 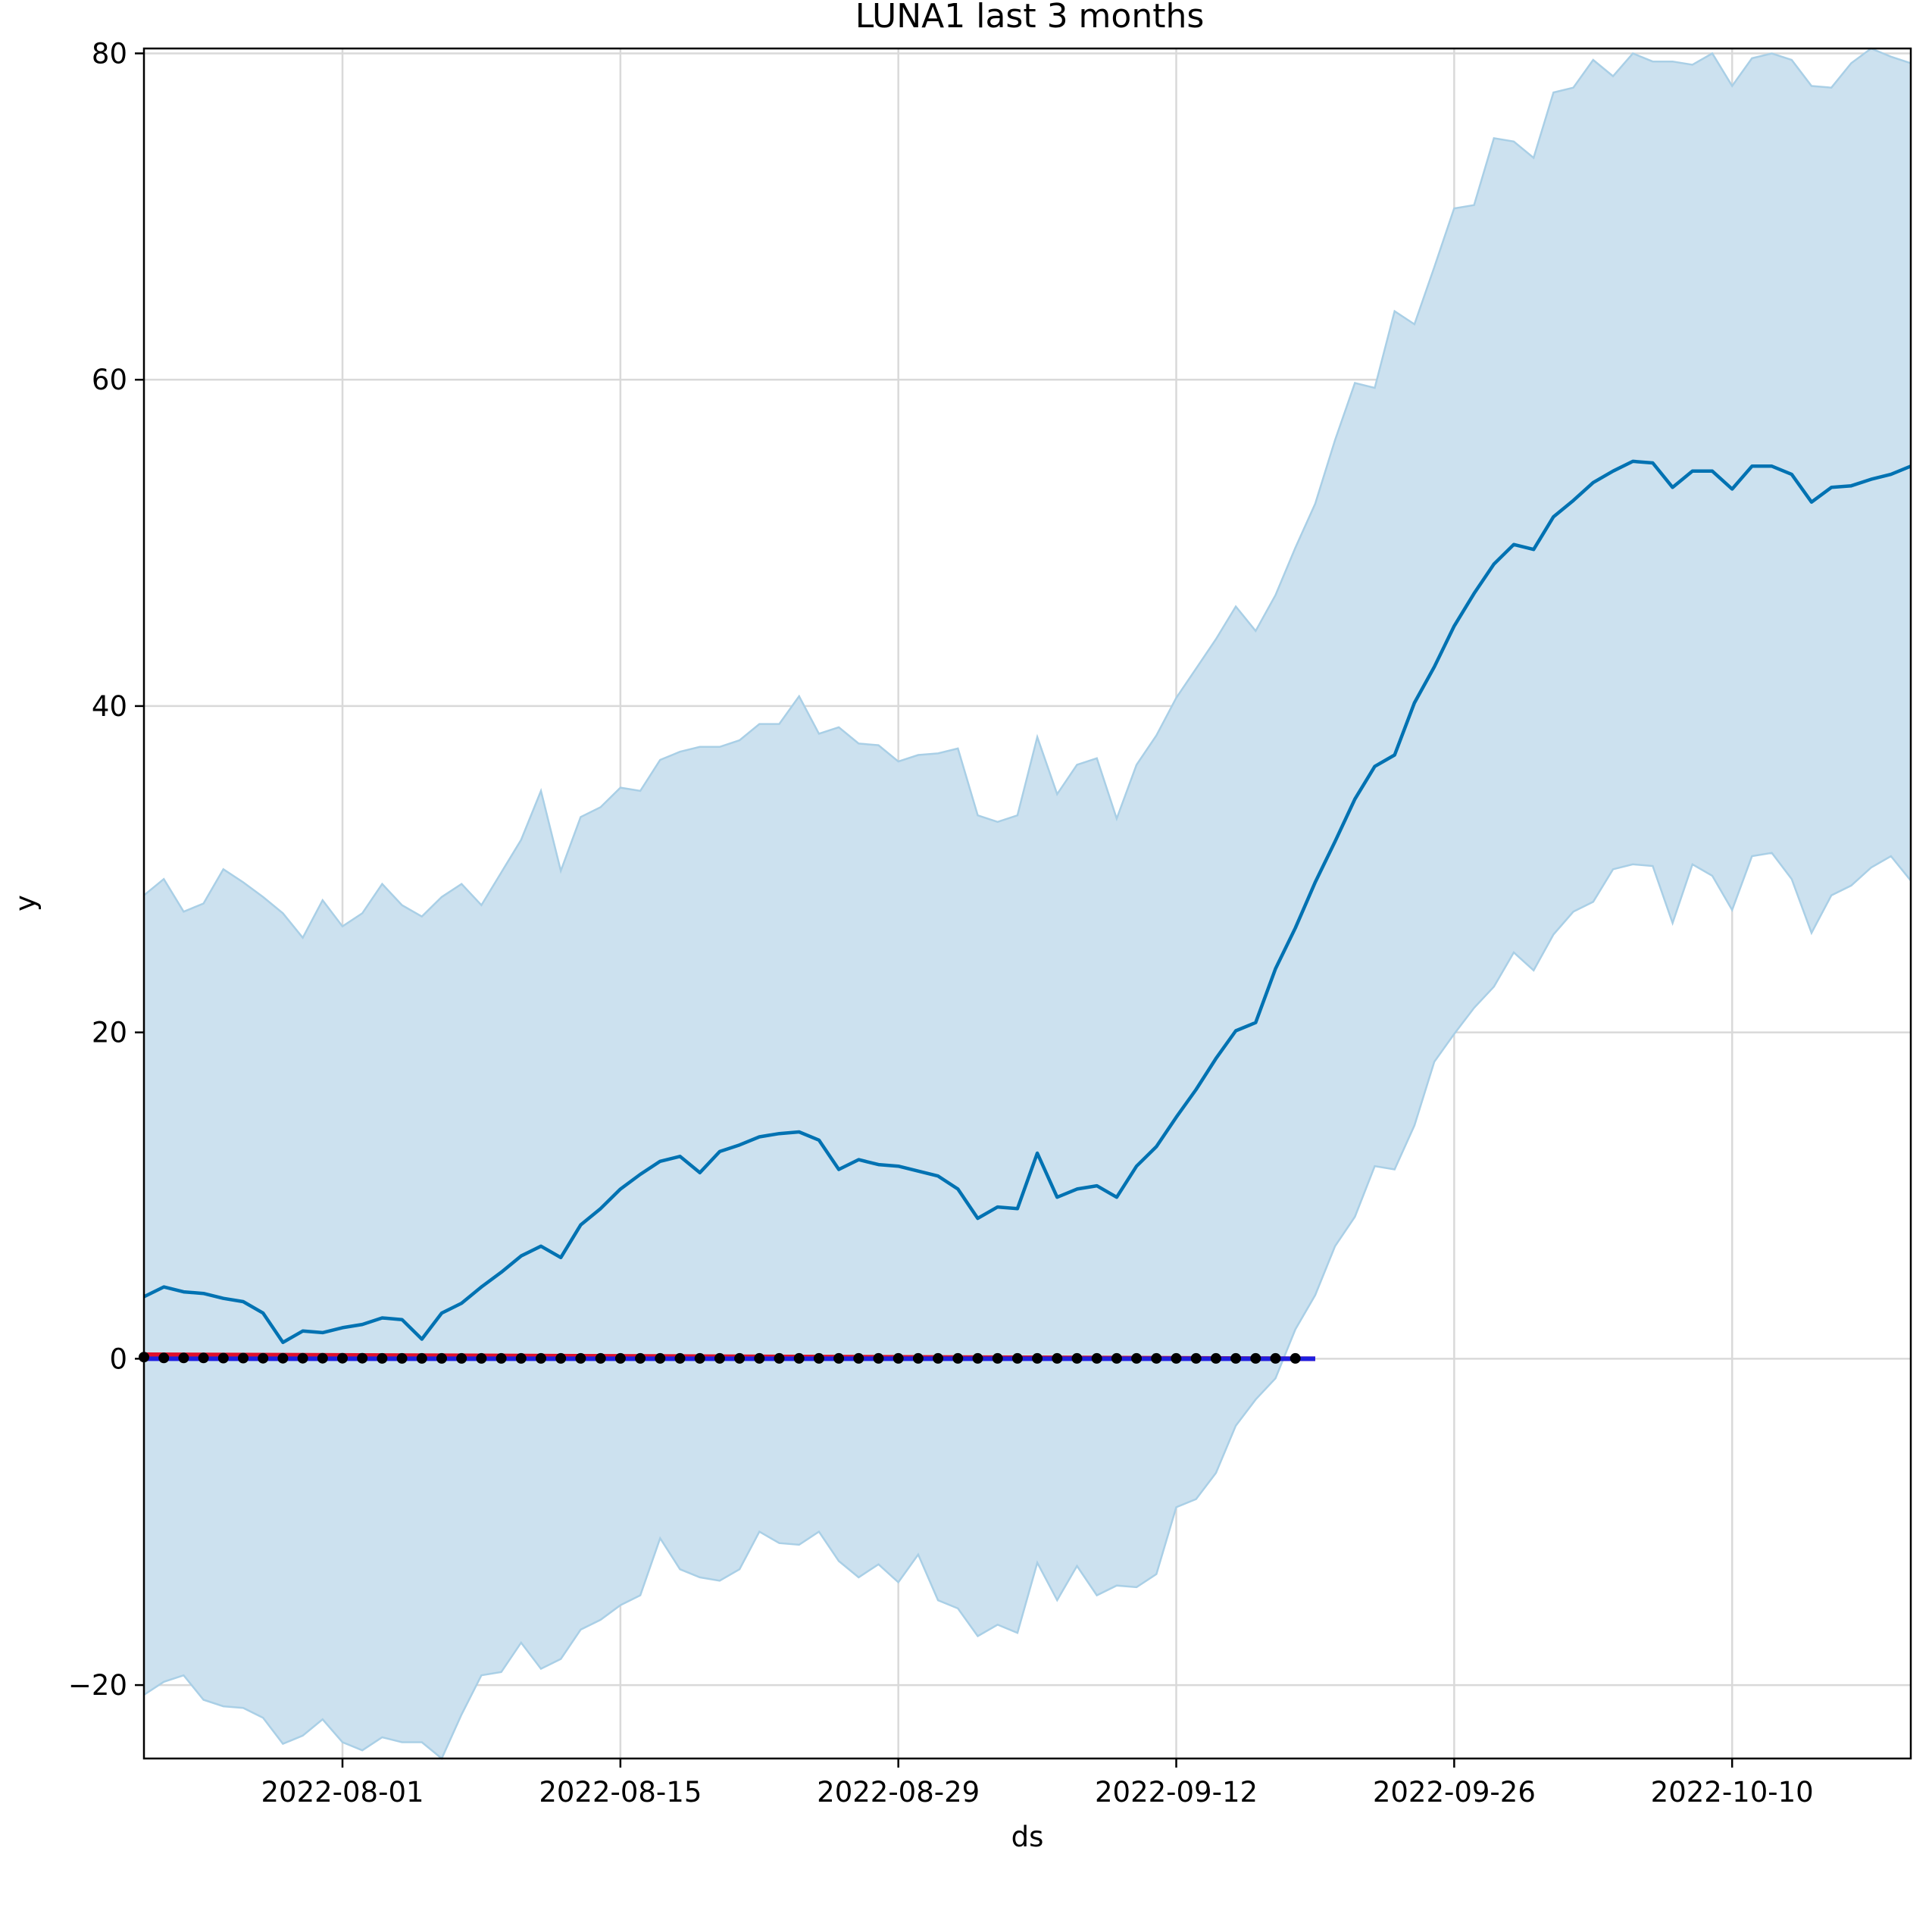 What do you see at coordinates (620, 1793) in the screenshot?
I see `x-tick-label: 2022-08-15` at bounding box center [620, 1793].